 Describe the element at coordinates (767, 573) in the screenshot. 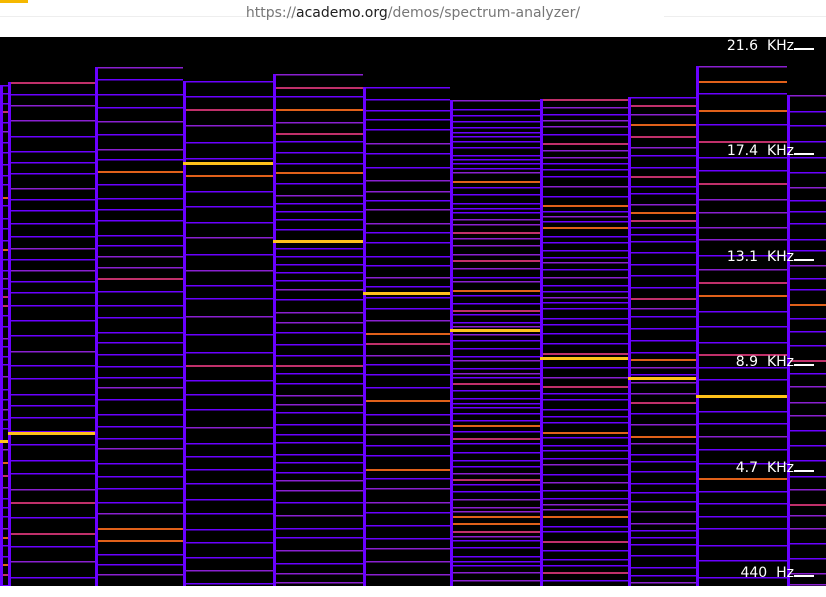

I see `freq-label-440hz: 440 Hz` at that location.